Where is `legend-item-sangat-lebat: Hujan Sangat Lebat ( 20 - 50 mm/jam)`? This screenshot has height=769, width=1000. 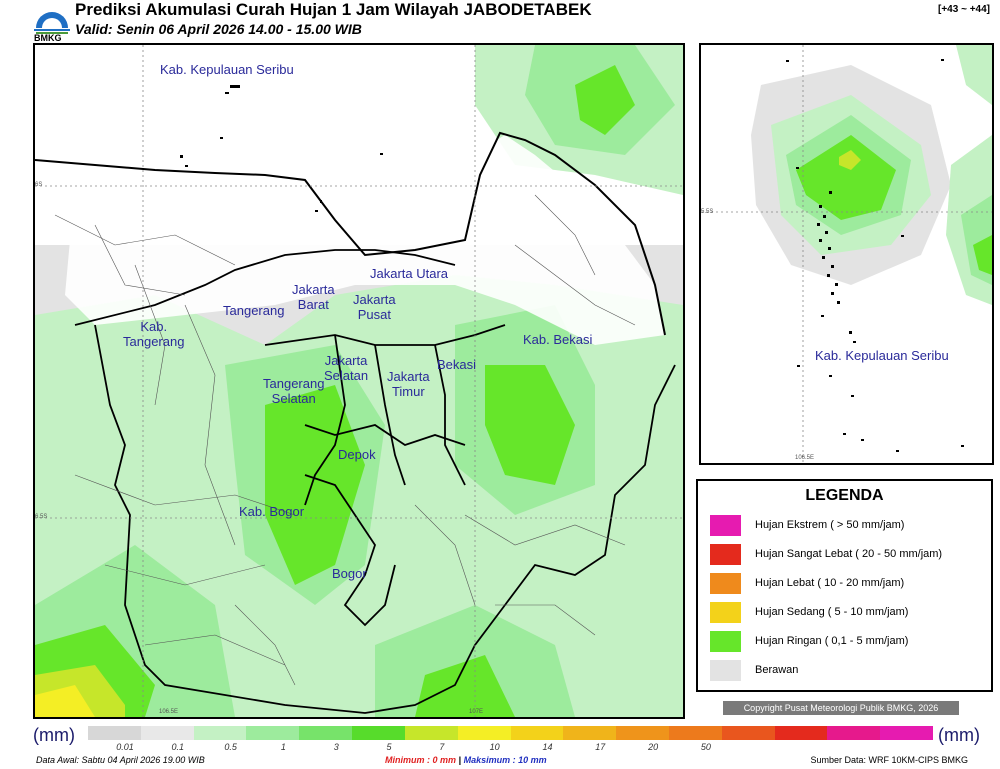
legend-item-sangat-lebat: Hujan Sangat Lebat ( 20 - 50 mm/jam) is located at coordinates (826, 554).